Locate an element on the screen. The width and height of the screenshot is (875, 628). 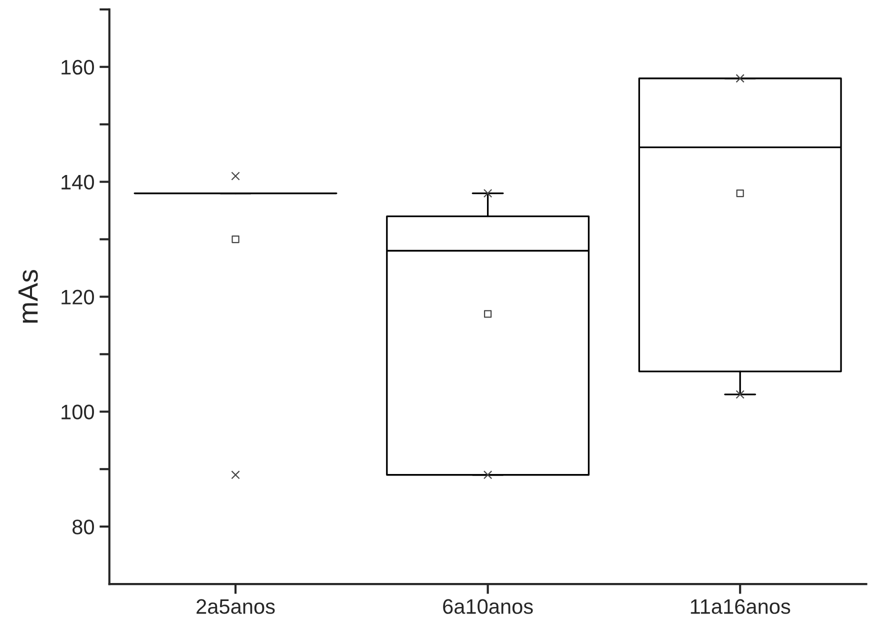
y-tick-label: 100 is located at coordinates (78, 412).